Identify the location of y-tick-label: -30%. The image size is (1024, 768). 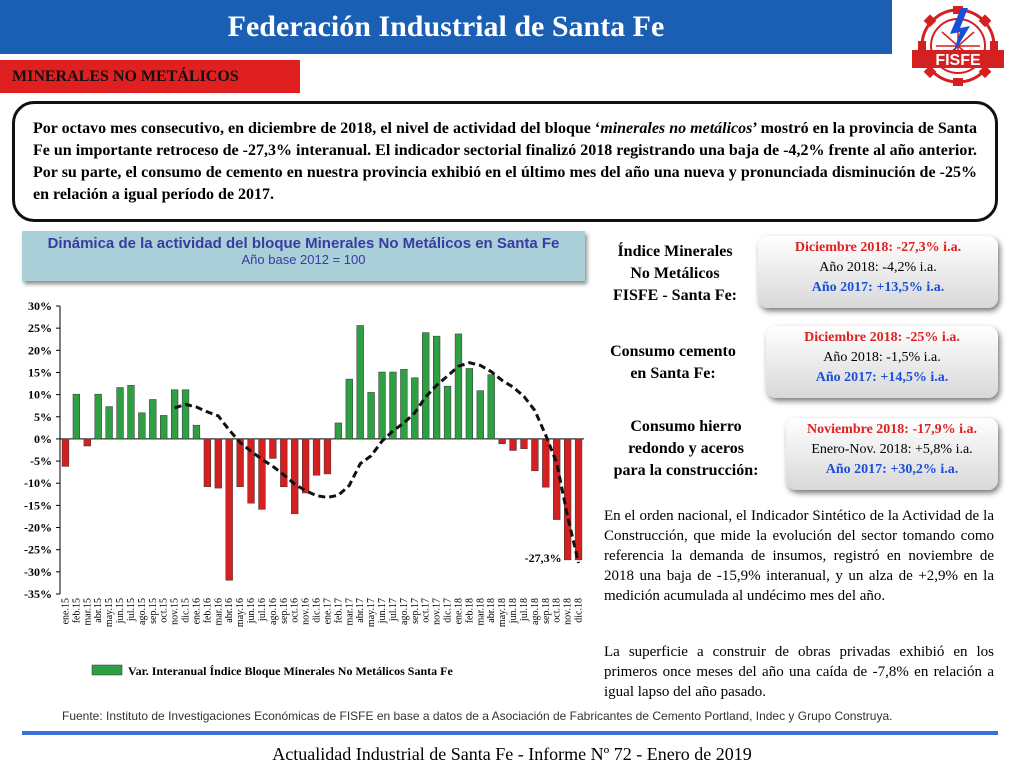
(38, 572).